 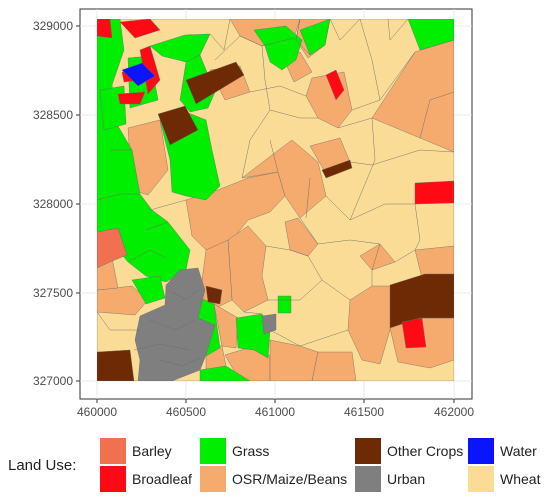 I want to click on y-tick-label: 327000, so click(x=53, y=381).